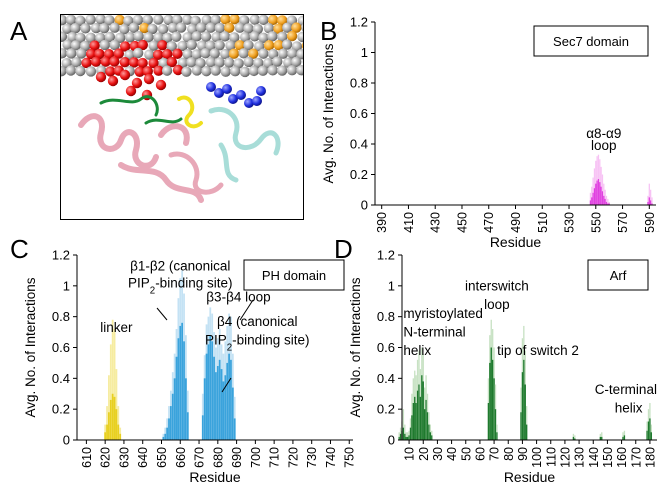  What do you see at coordinates (650, 457) in the screenshot?
I see `x-tick-label: 180` at bounding box center [650, 457].